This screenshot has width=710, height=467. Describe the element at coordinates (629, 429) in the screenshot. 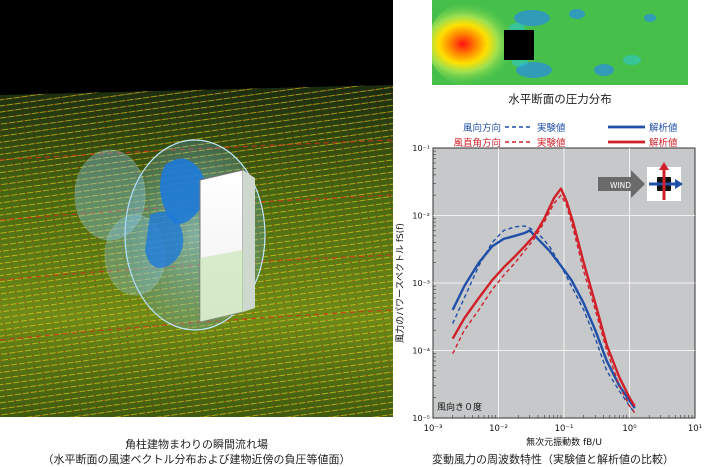

I see `x-tick-label: 10⁰` at that location.